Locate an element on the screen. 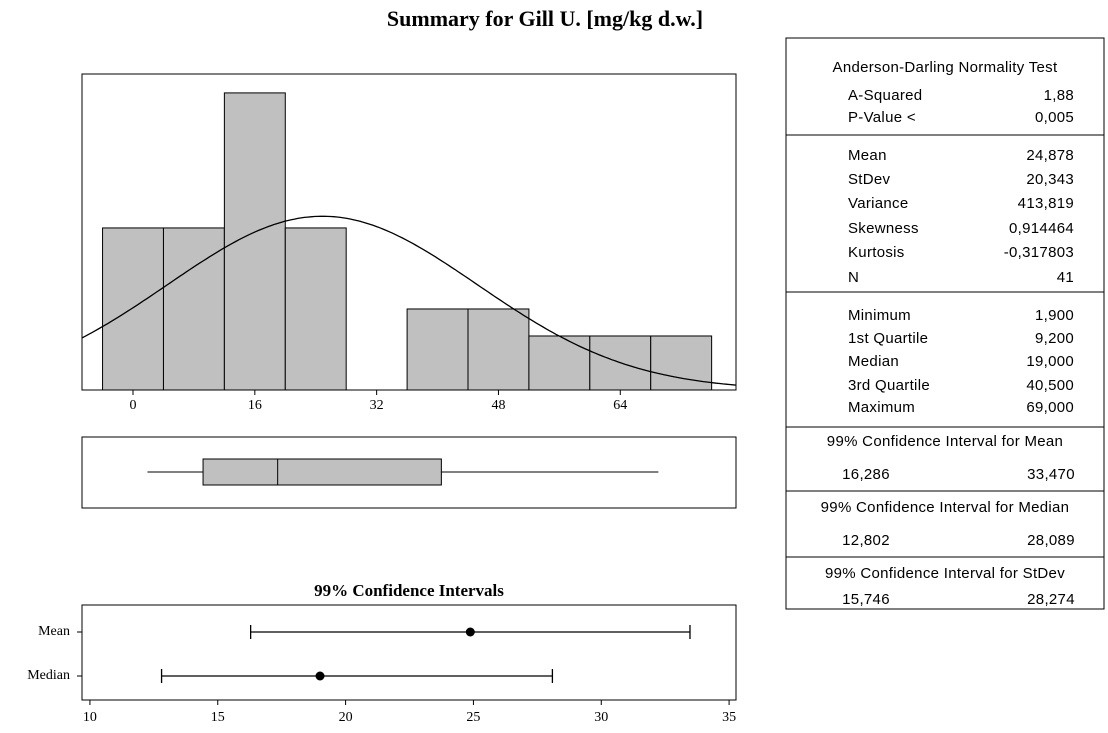  section-title: 99% Confidence Interval for StDev is located at coordinates (945, 573).